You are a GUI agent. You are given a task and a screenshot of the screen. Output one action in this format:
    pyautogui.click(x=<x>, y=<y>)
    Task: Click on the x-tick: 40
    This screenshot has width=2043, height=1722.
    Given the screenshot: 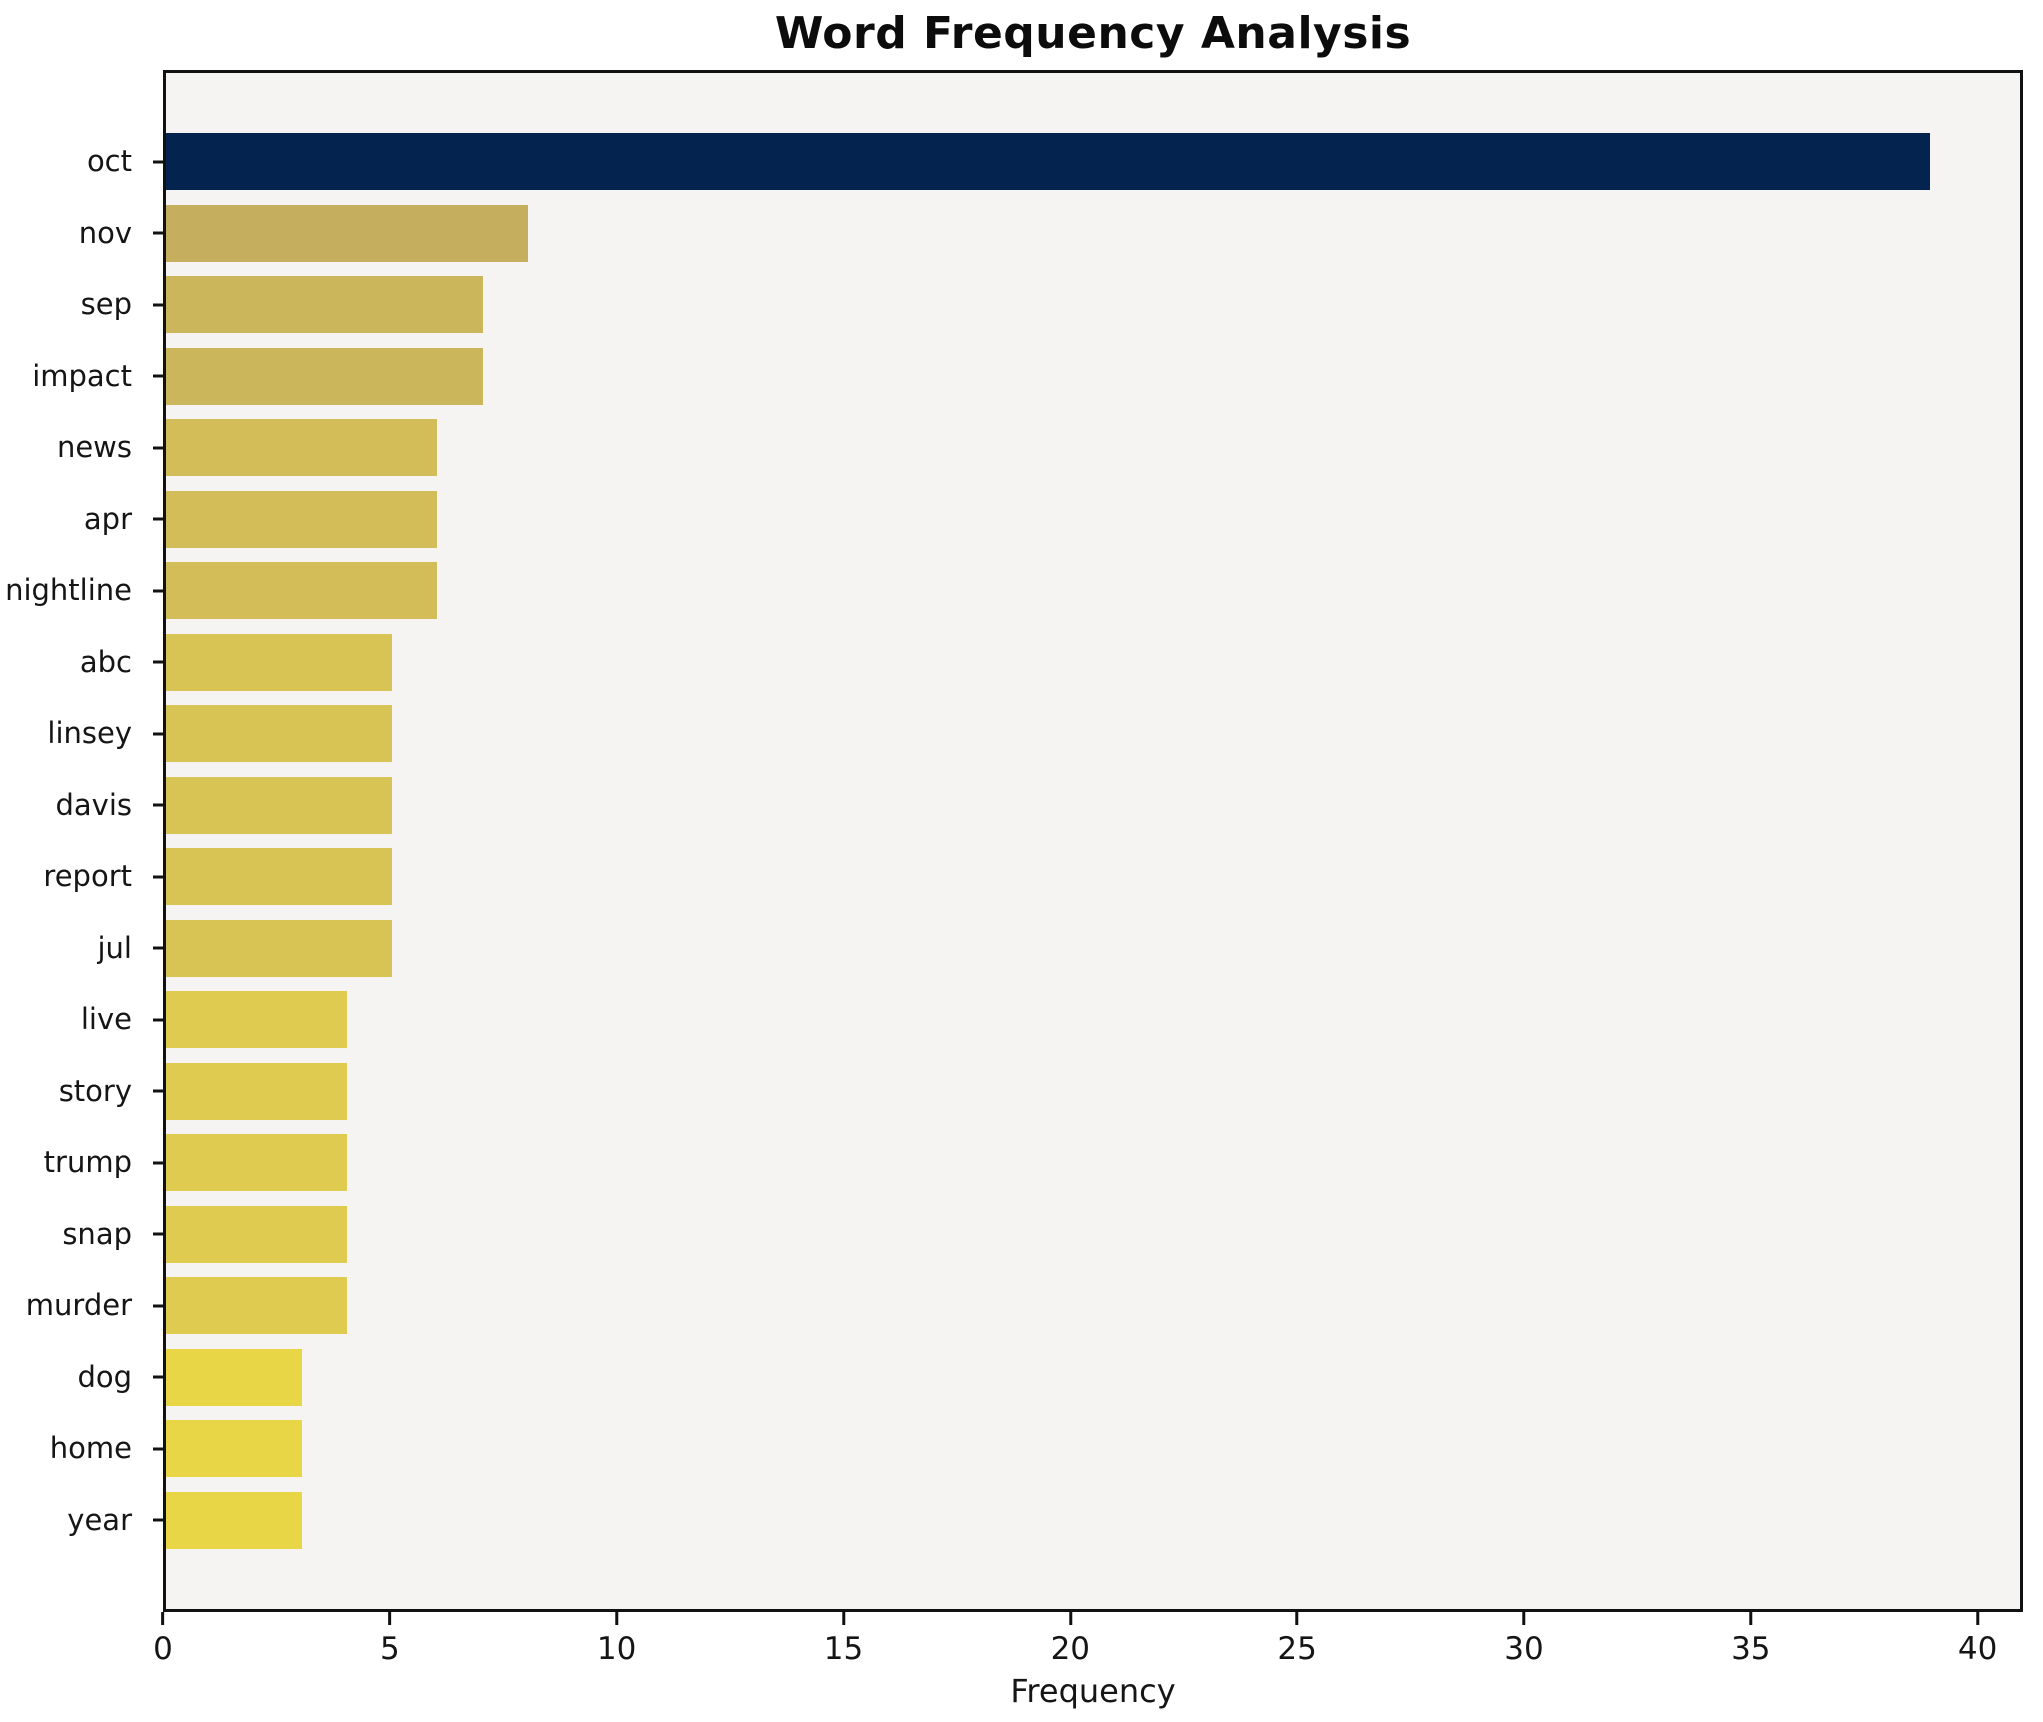 What is the action you would take?
    pyautogui.click(x=1977, y=1639)
    